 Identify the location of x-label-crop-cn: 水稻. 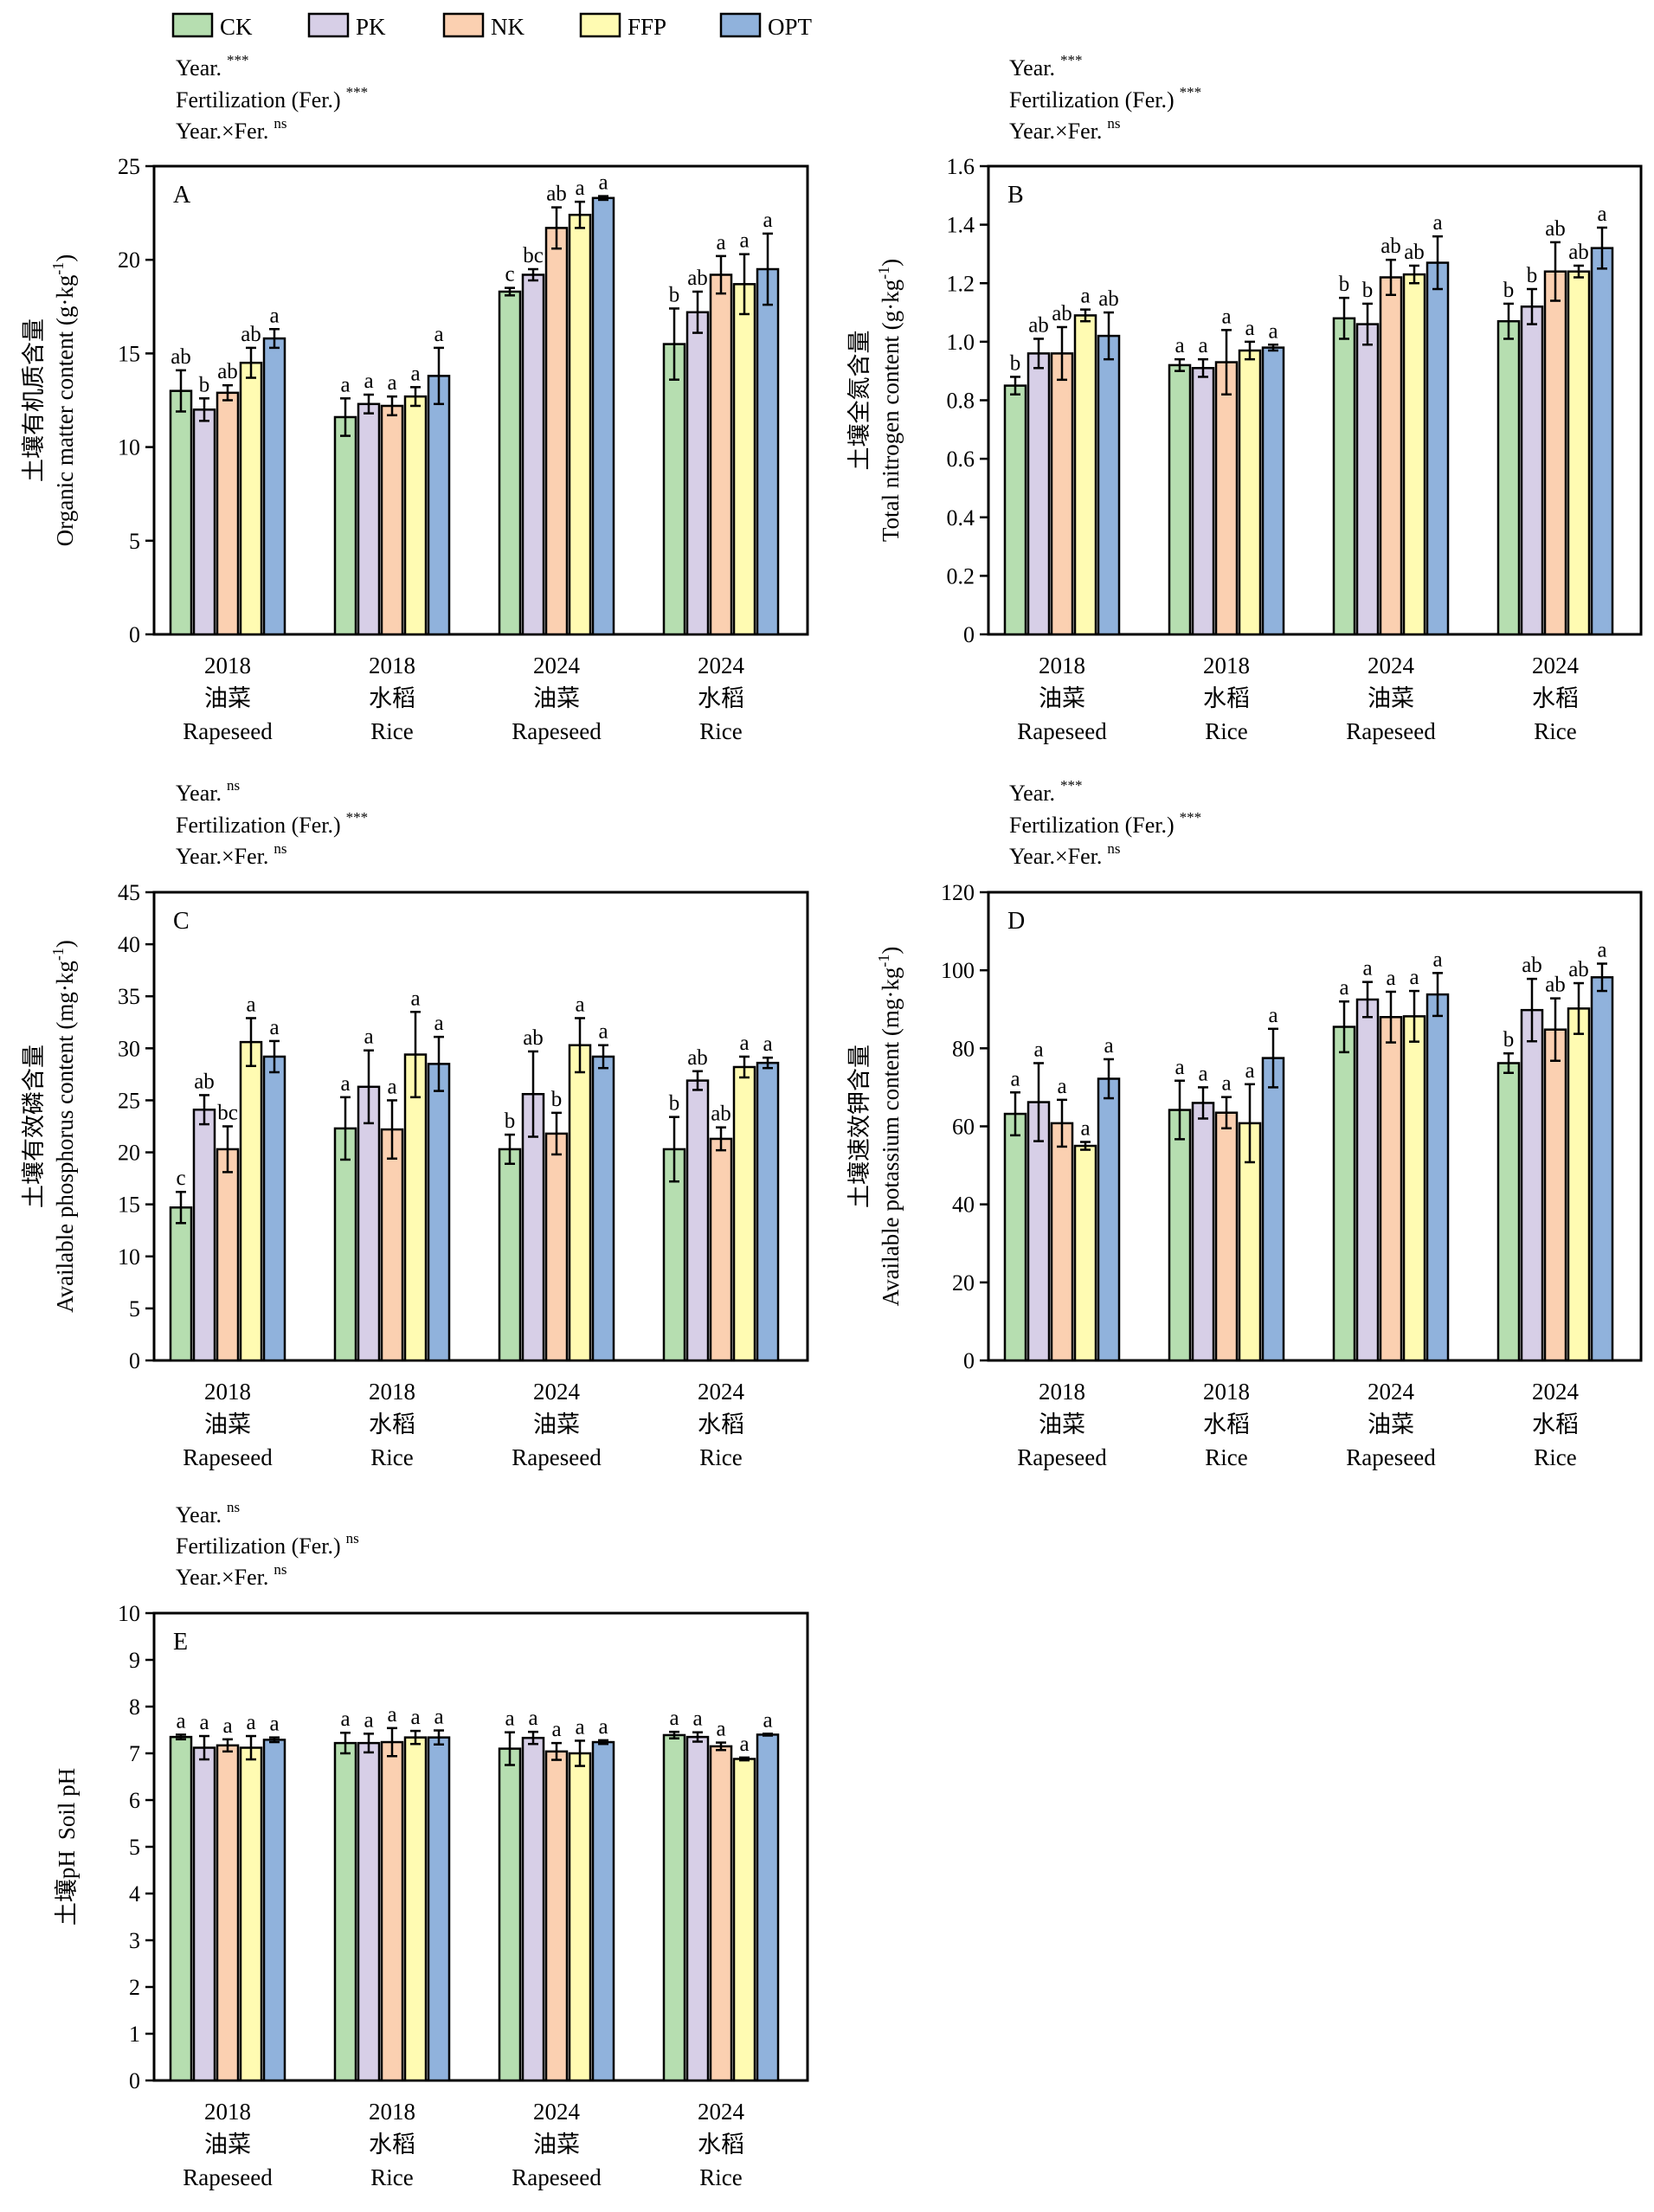
(1555, 1424).